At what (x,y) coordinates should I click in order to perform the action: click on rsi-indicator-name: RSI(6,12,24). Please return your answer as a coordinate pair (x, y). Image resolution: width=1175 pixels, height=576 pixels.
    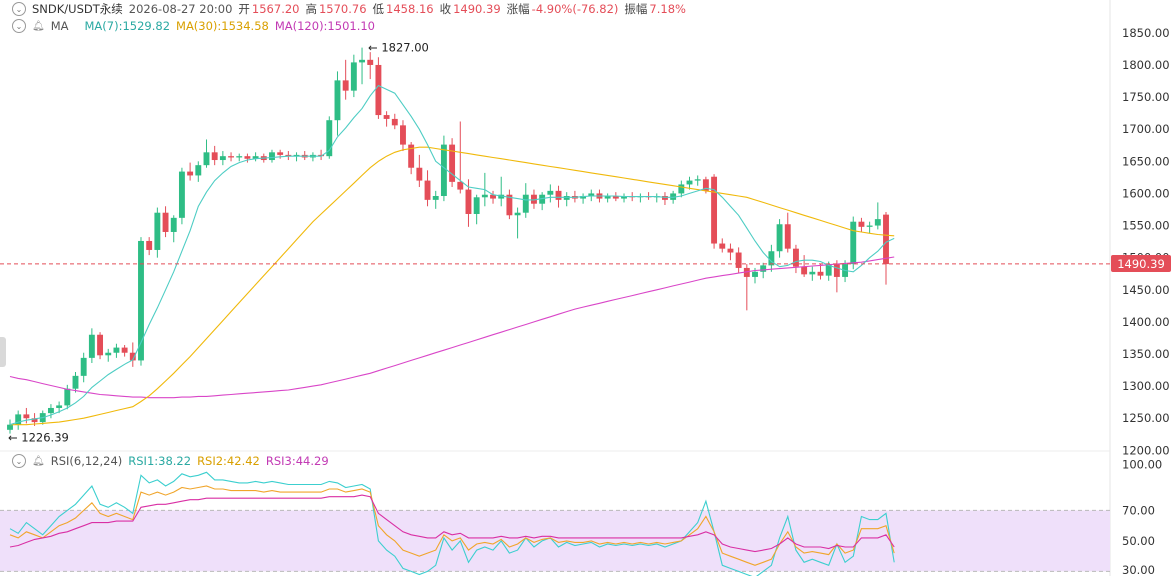
    Looking at the image, I should click on (86, 461).